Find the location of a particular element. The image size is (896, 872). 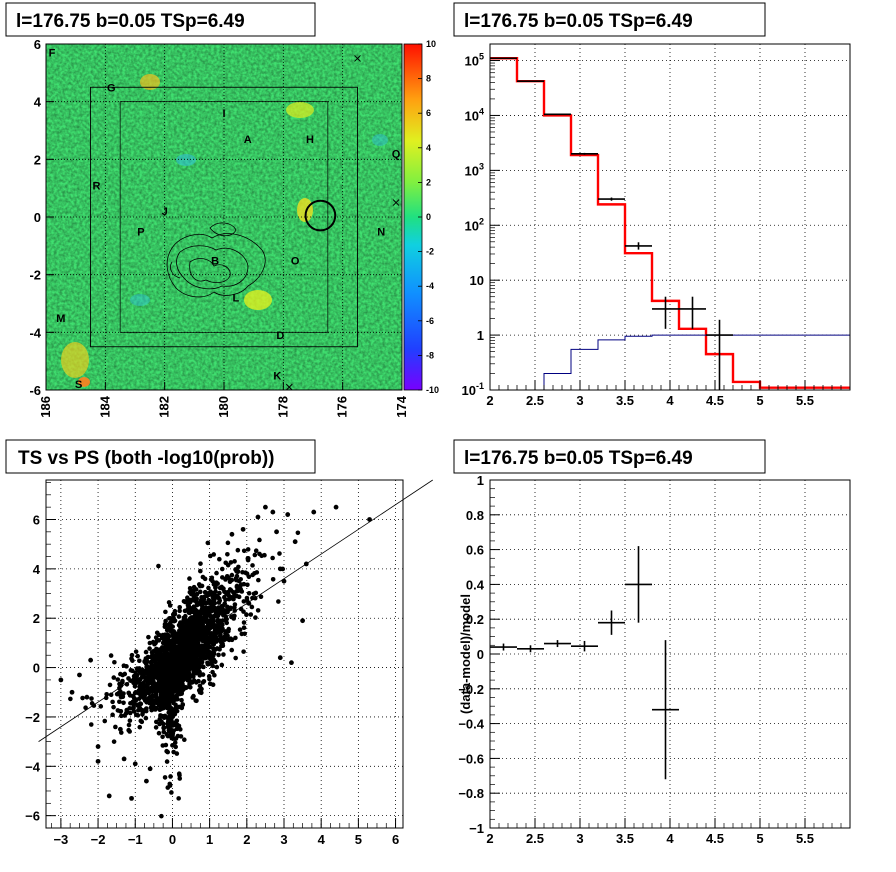

source-label-g: G is located at coordinates (111, 88).